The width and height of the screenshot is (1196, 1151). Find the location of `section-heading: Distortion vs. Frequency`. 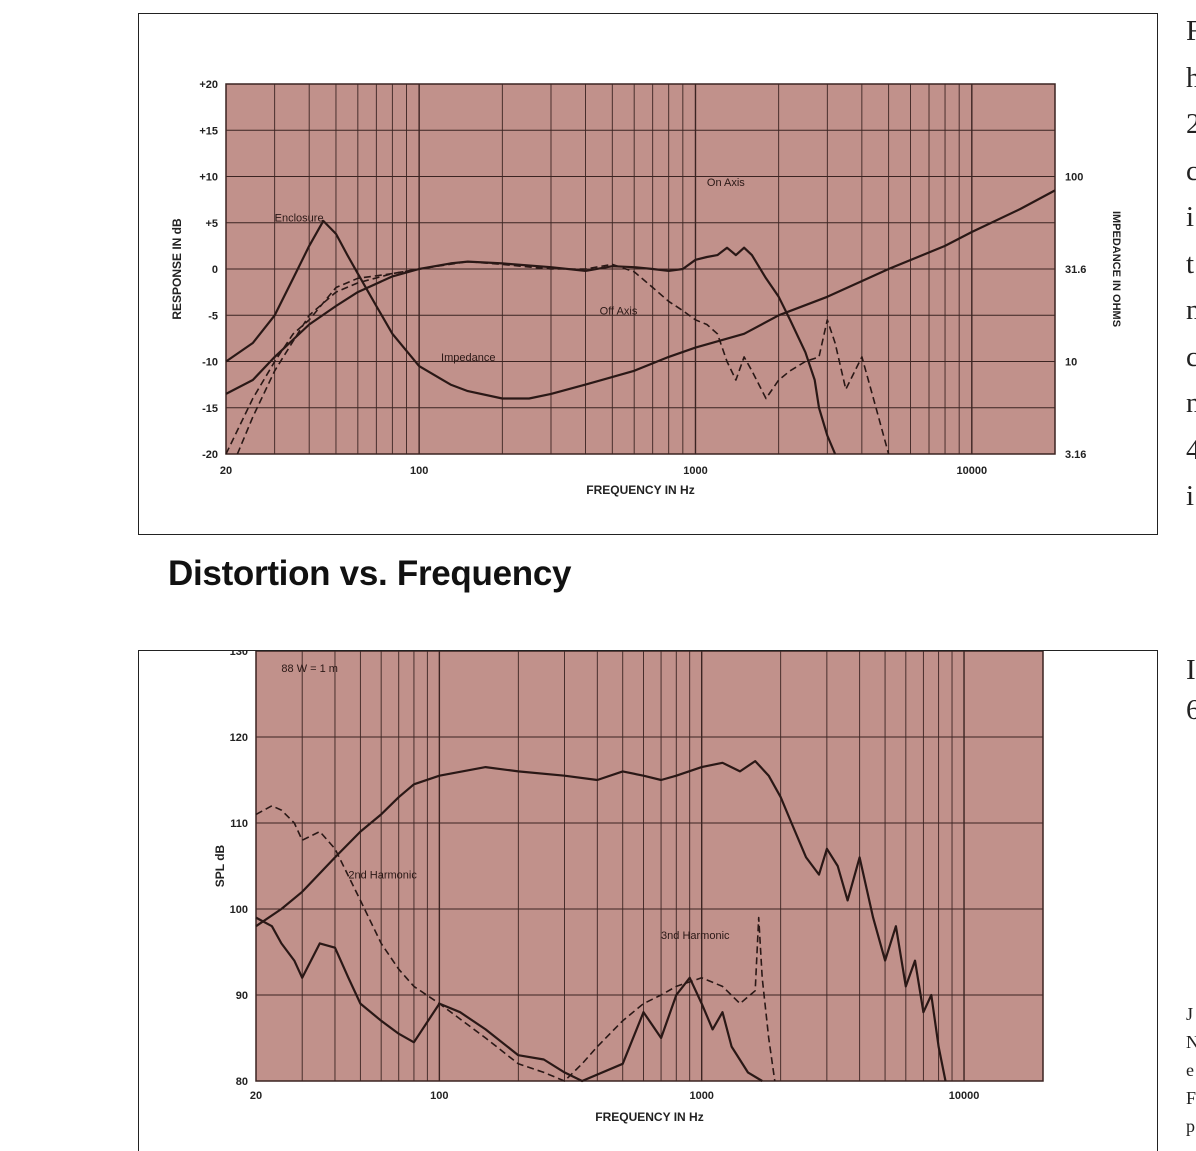

section-heading: Distortion vs. Frequency is located at coordinates (370, 573).